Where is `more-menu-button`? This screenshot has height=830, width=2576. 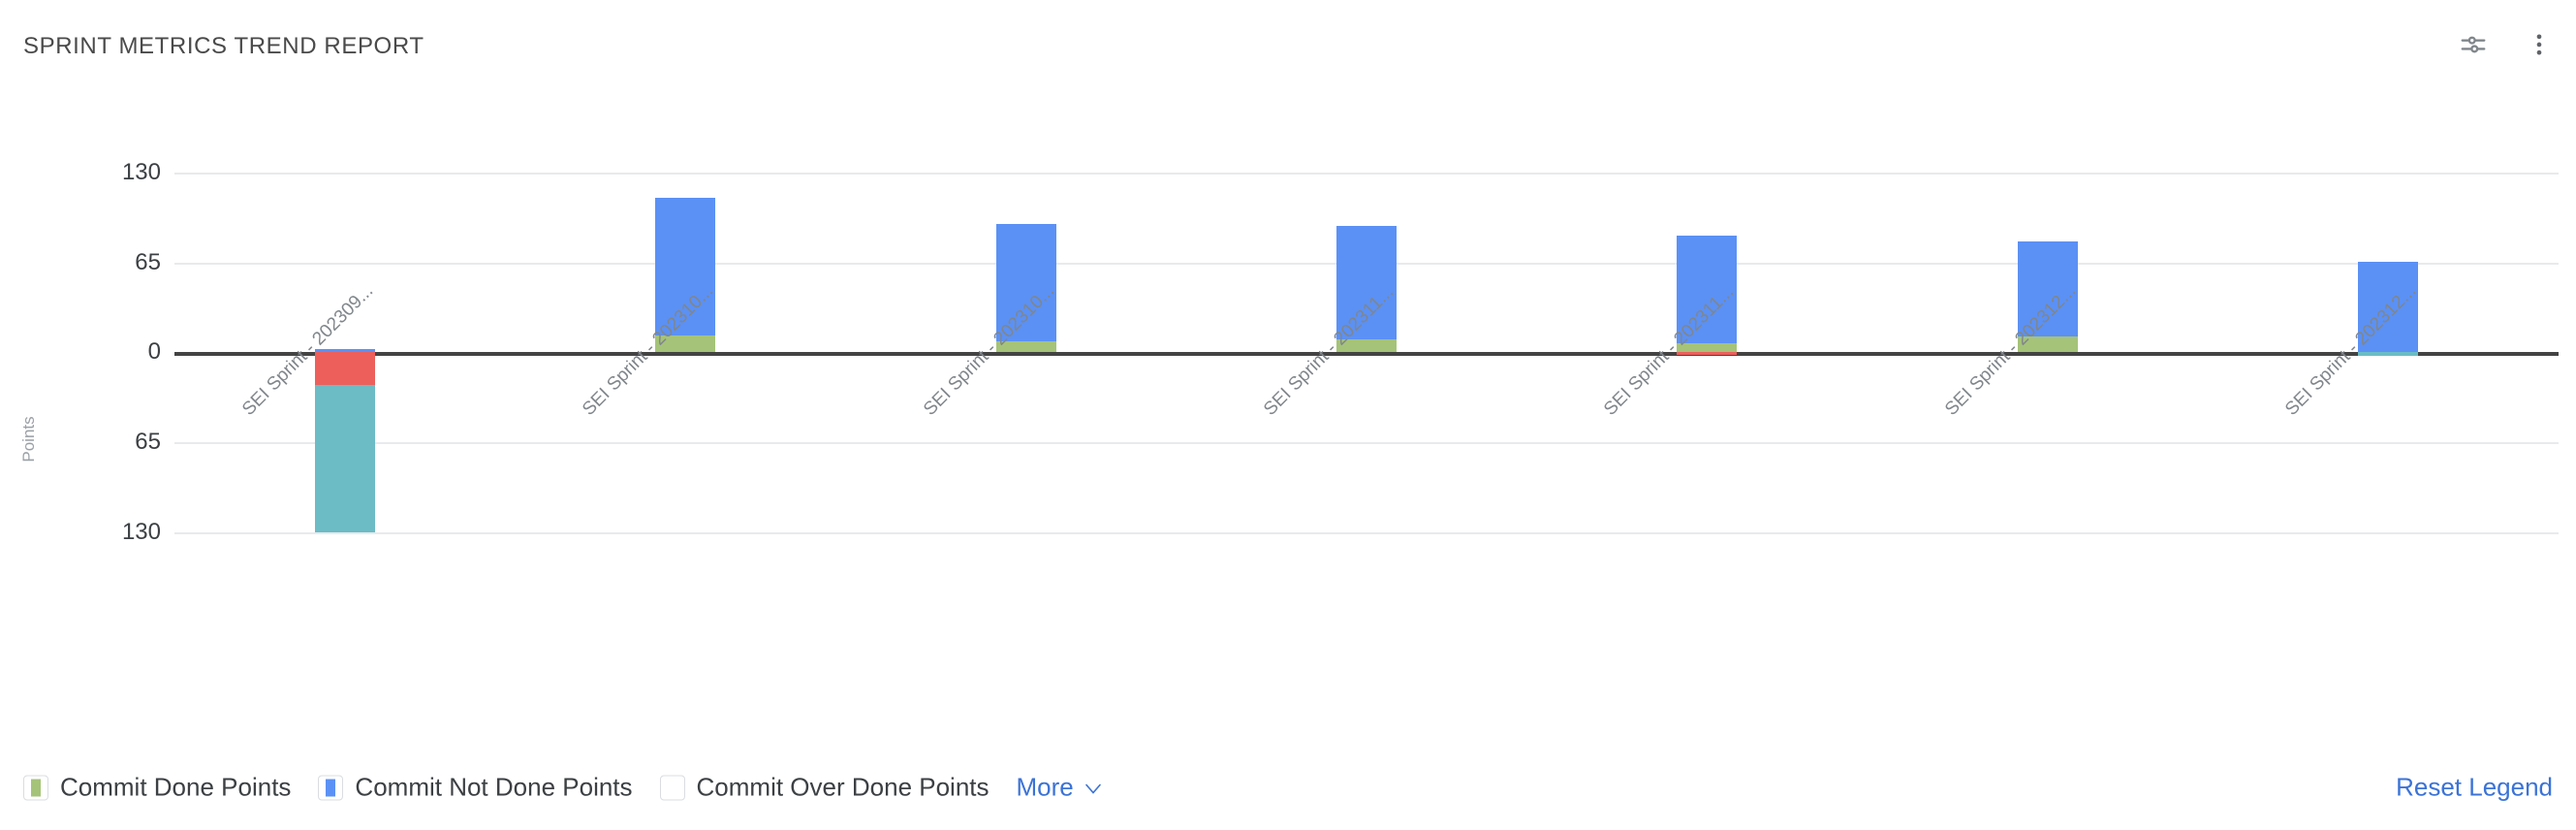
more-menu-button is located at coordinates (2539, 46).